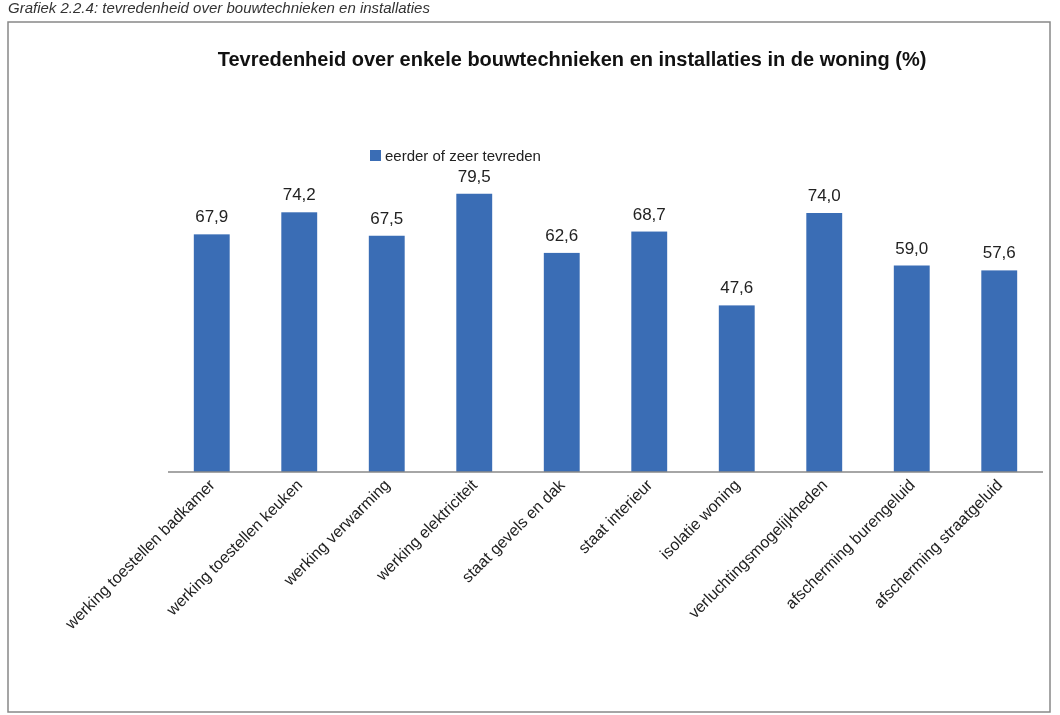 The width and height of the screenshot is (1060, 715). I want to click on data-label: 68,7, so click(649, 214).